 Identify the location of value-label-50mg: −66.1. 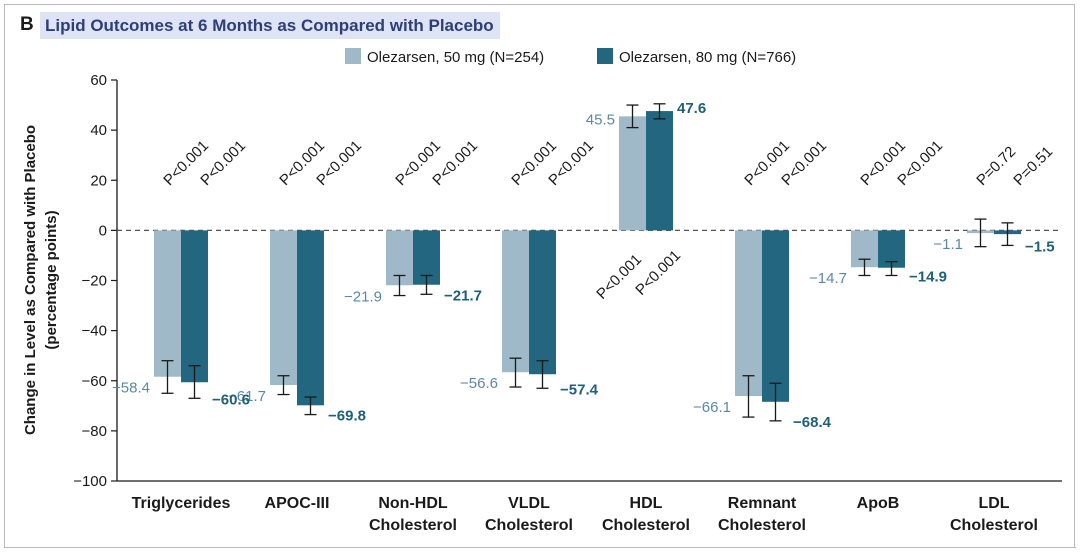
(712, 407).